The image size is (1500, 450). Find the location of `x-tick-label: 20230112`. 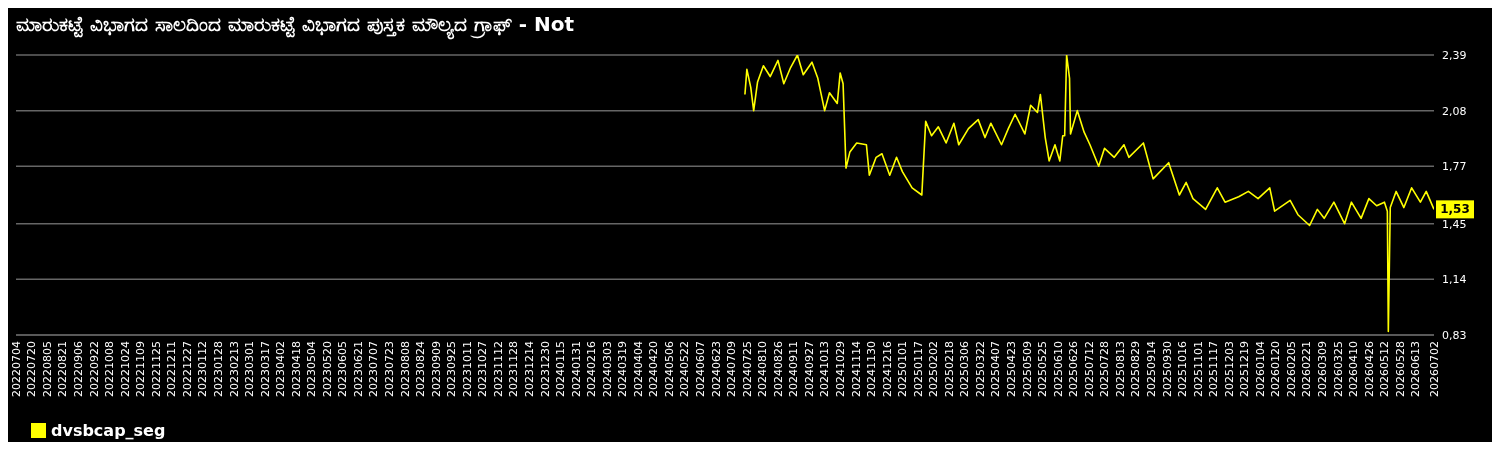

x-tick-label: 20230112 is located at coordinates (203, 369).